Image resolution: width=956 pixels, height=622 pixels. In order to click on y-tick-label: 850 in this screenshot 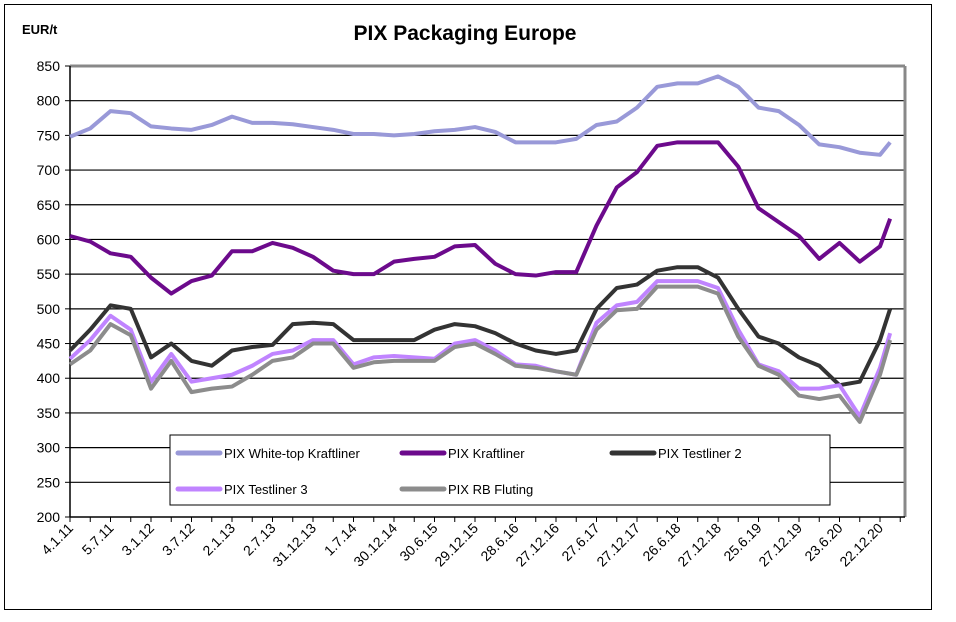, I will do `click(49, 66)`.